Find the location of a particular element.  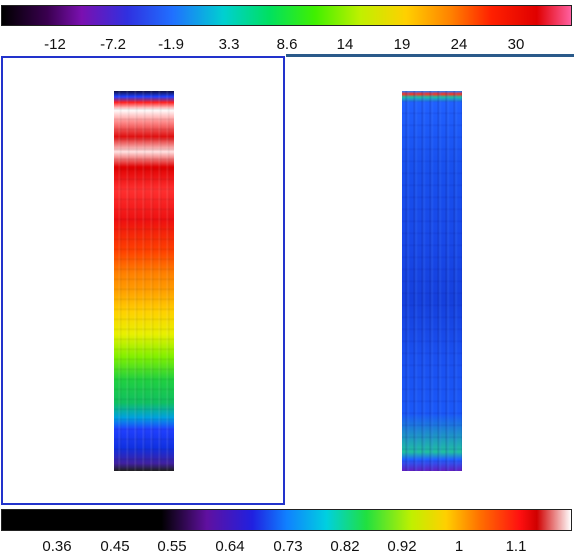

bottom-tick-label: 0.45 is located at coordinates (115, 546).